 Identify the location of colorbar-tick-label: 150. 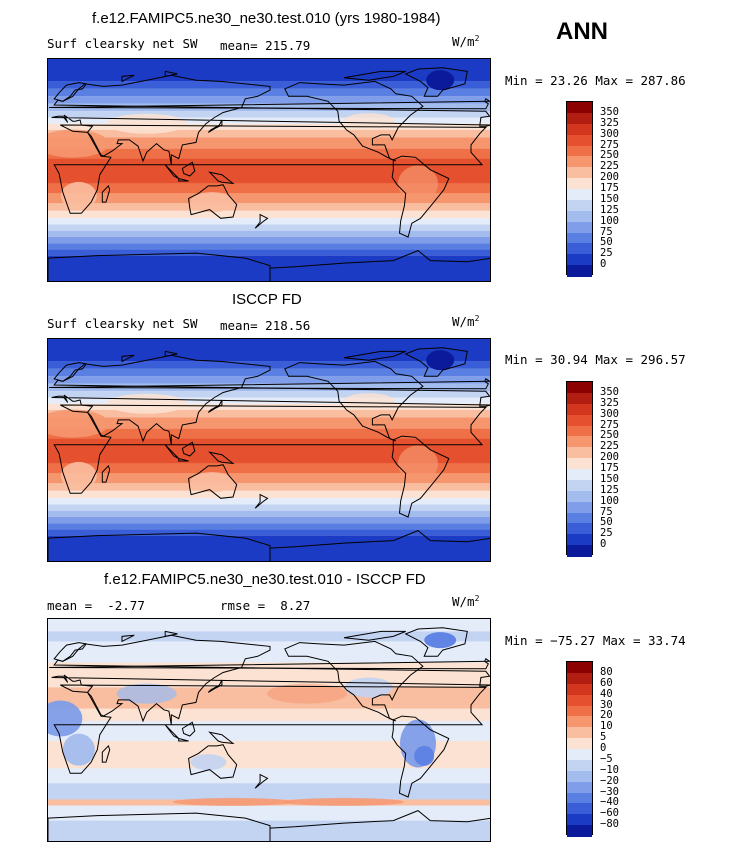
(609, 198).